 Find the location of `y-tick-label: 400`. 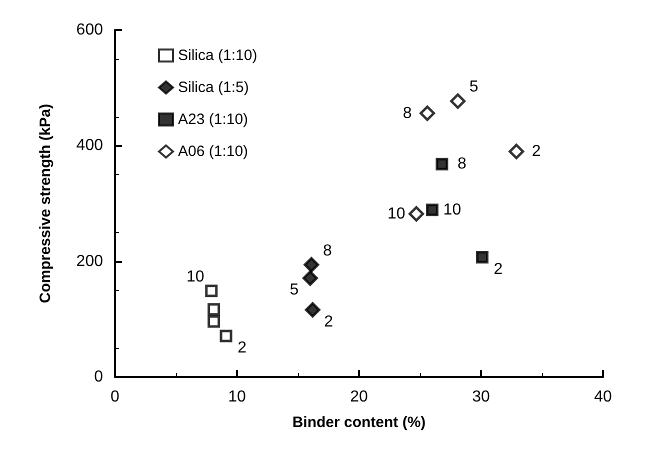

y-tick-label: 400 is located at coordinates (90, 145).